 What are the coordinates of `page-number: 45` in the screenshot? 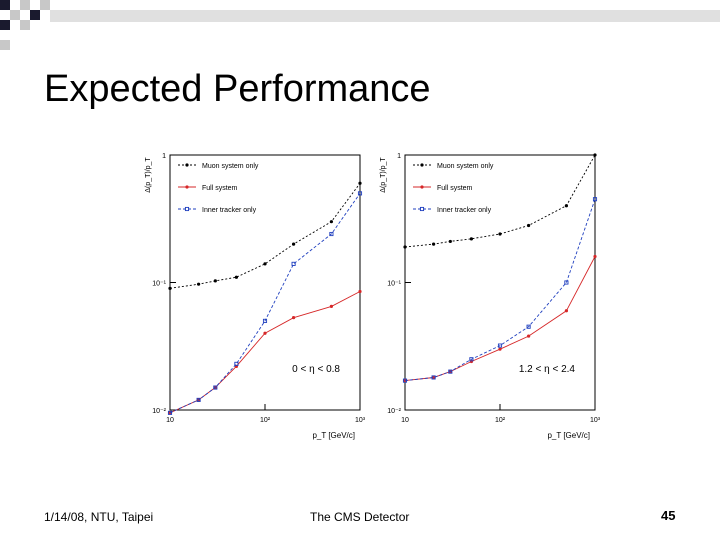 It's located at (668, 515).